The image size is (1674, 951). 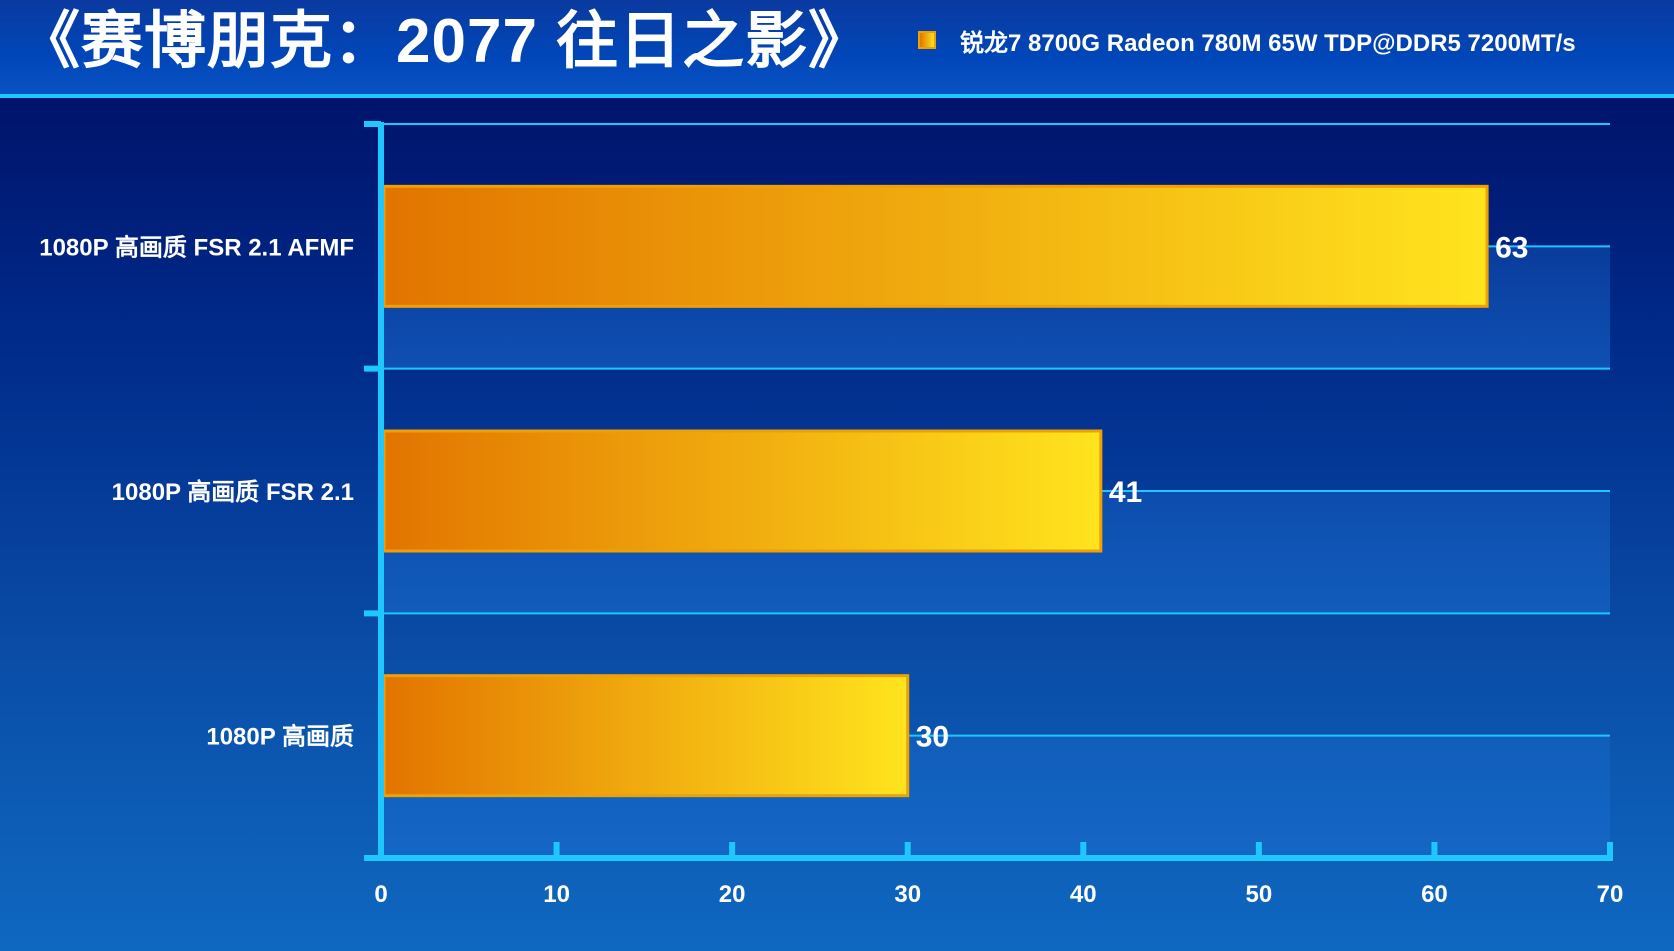 I want to click on chart-title: 《赛博朋克：2077 往日之影》, so click(x=445, y=41).